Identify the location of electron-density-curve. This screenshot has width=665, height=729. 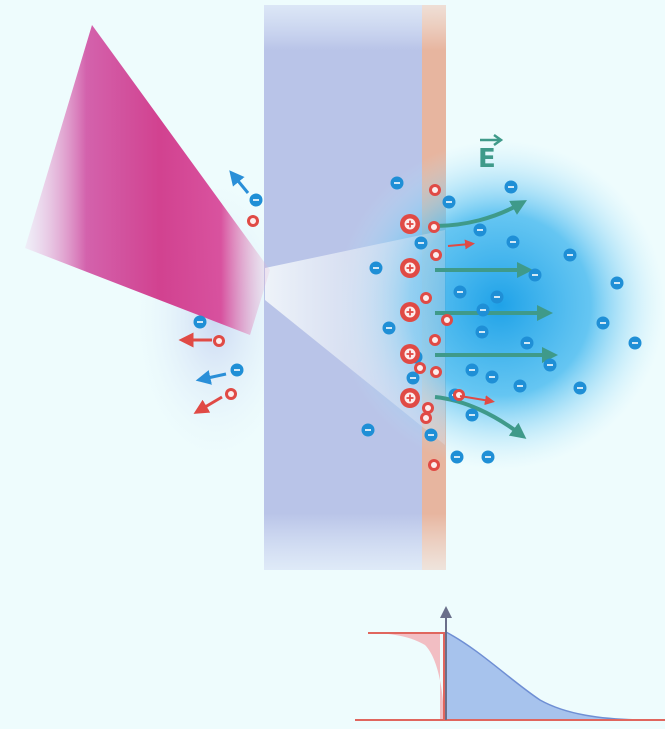
(548, 676).